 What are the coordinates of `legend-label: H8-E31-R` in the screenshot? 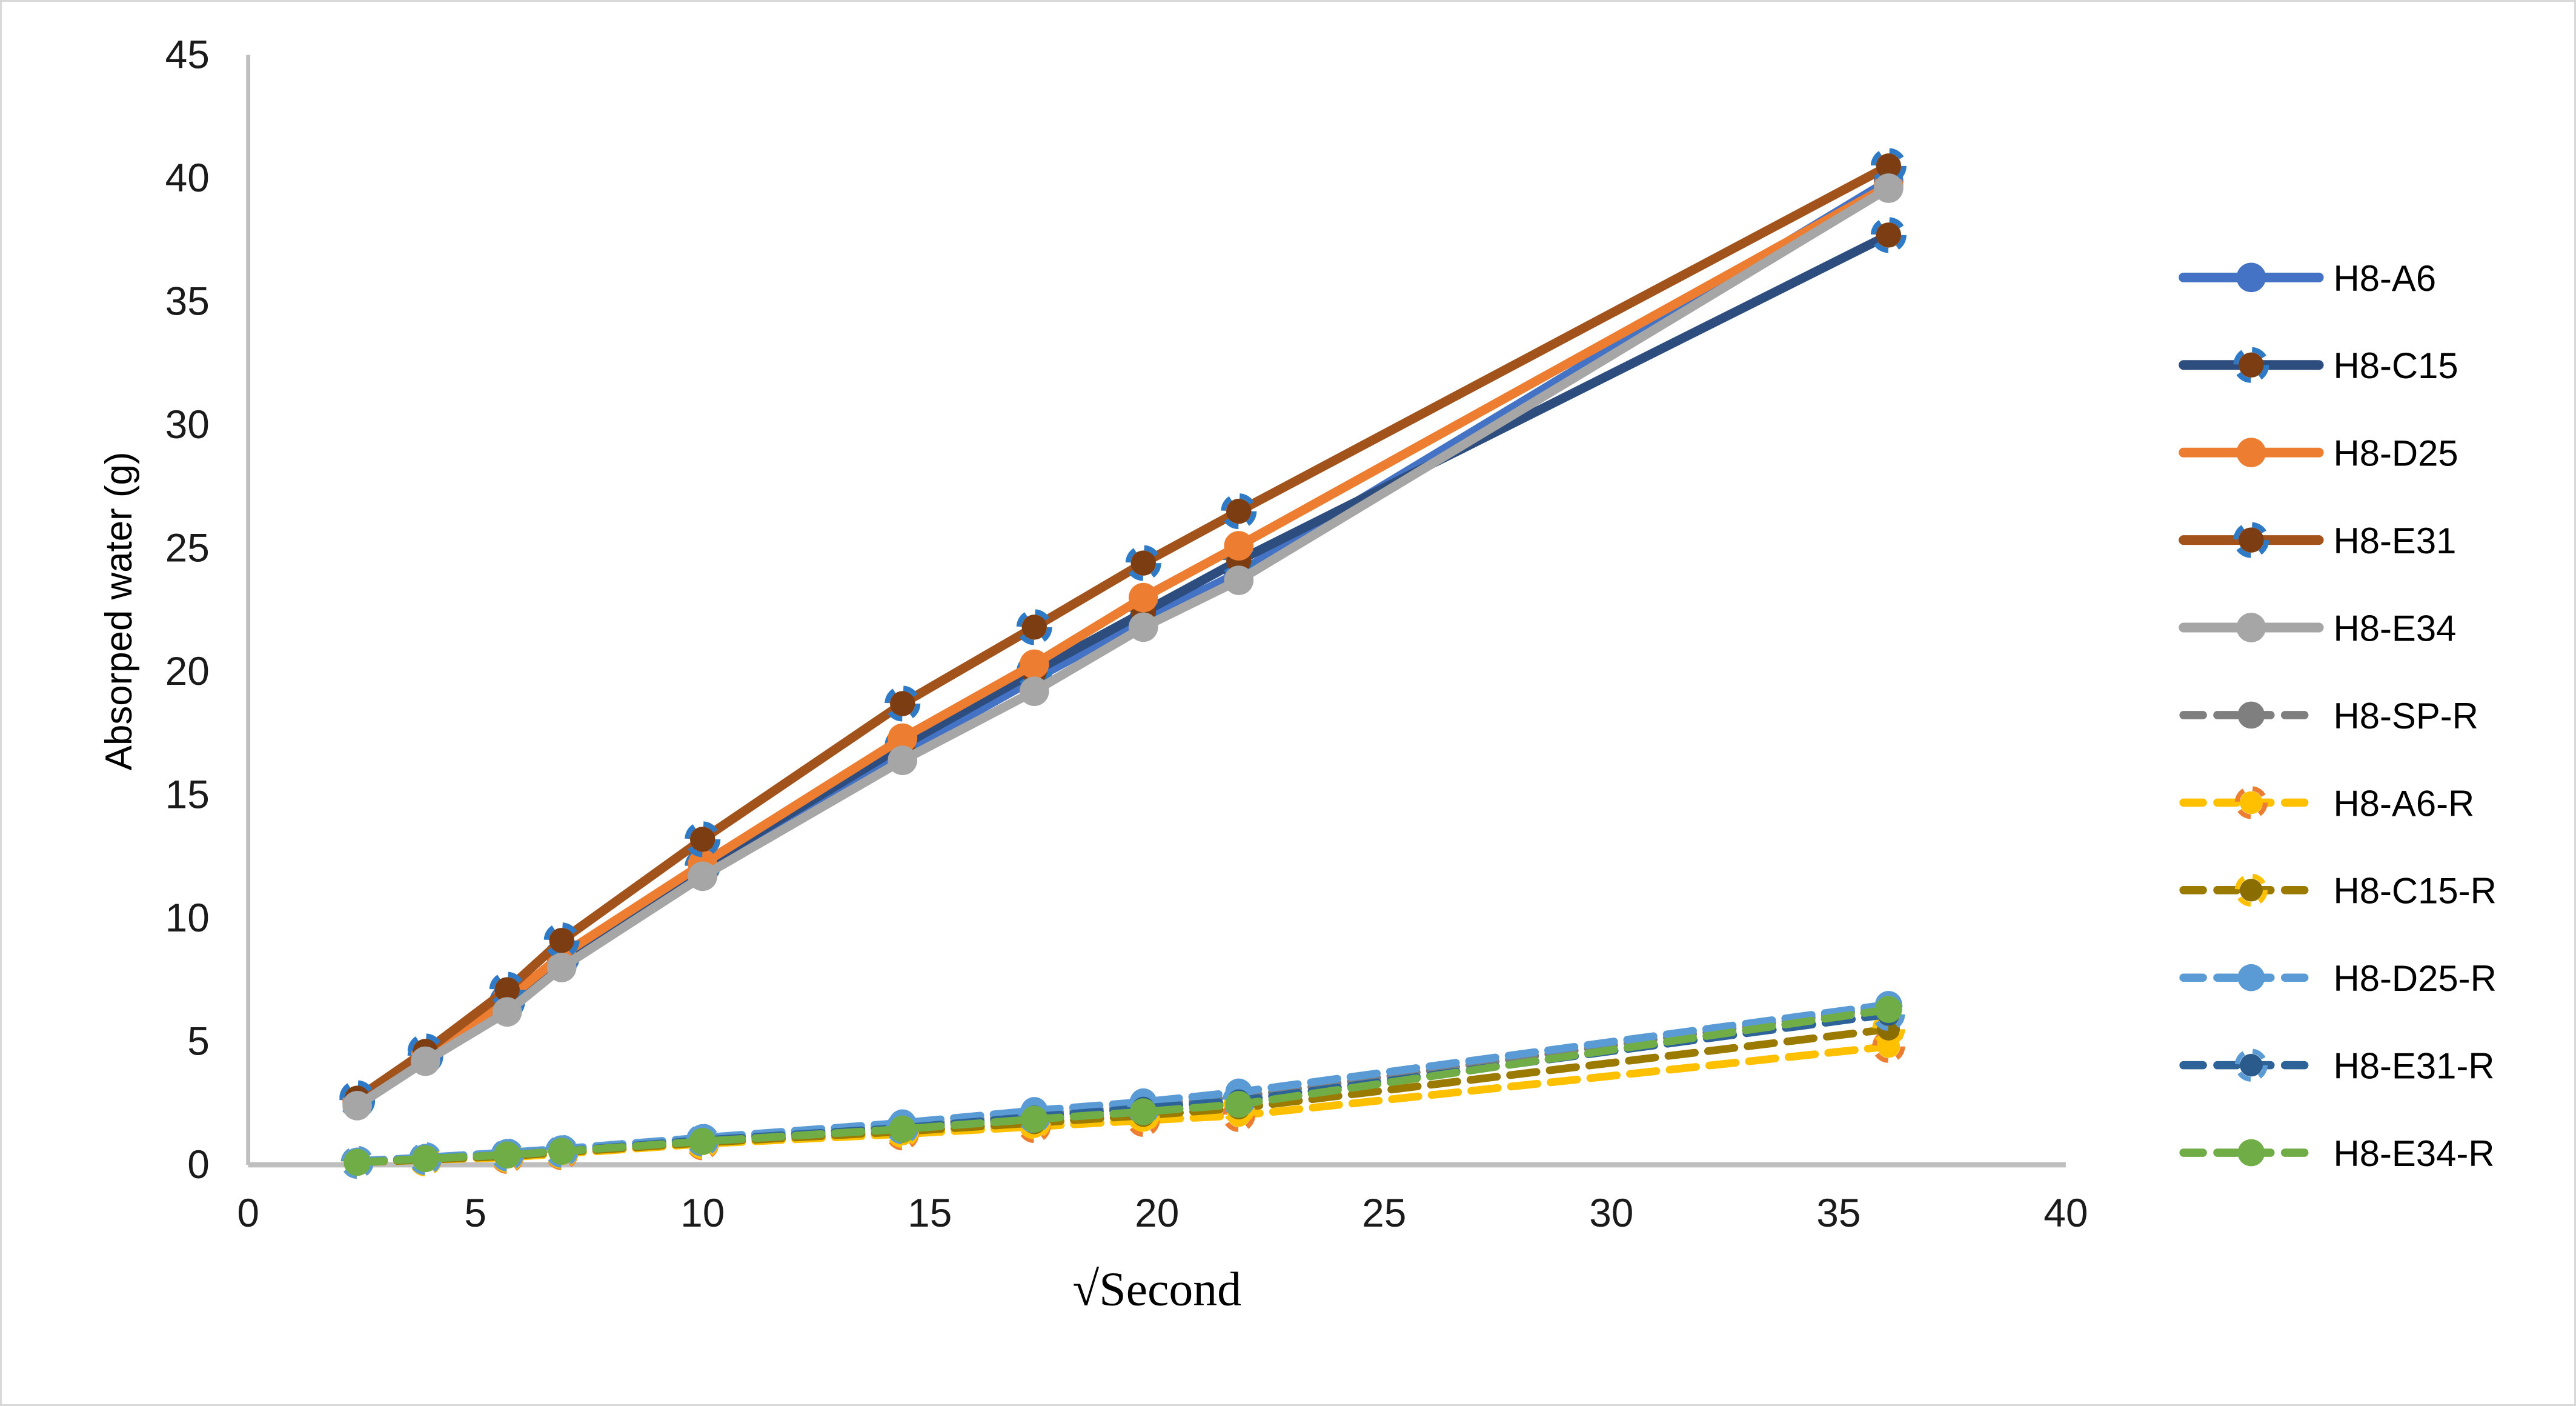 It's located at (2414, 1066).